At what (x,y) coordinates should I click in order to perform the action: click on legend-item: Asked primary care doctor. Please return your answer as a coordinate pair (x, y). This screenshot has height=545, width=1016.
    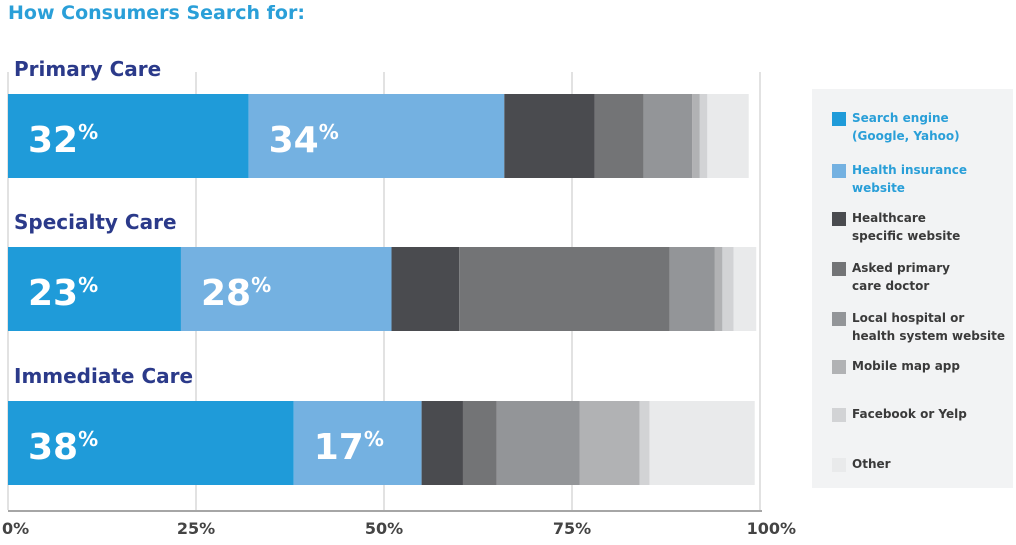
    Looking at the image, I should click on (922, 277).